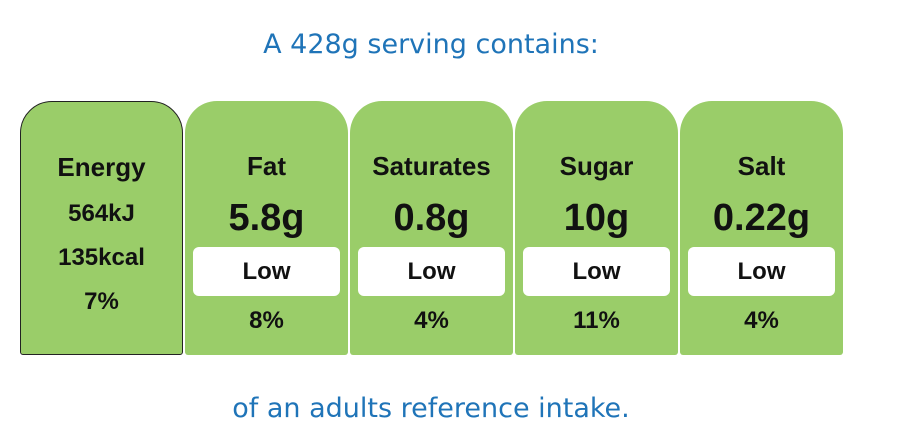  I want to click on energy-kcal: 135kcal, so click(101, 257).